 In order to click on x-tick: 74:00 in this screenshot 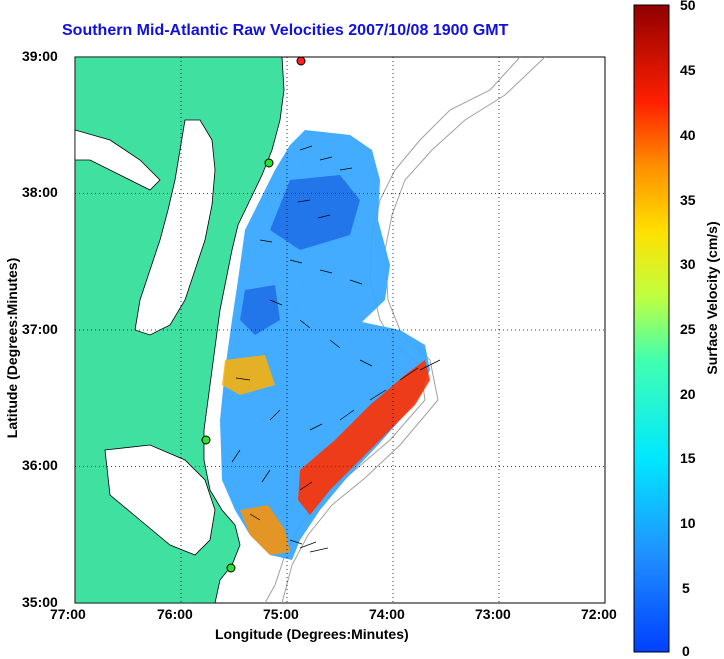, I will do `click(387, 614)`.